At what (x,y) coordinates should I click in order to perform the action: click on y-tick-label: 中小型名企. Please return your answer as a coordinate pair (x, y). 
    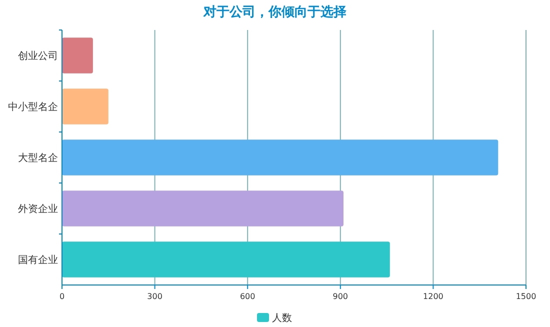
    Looking at the image, I should click on (33, 107).